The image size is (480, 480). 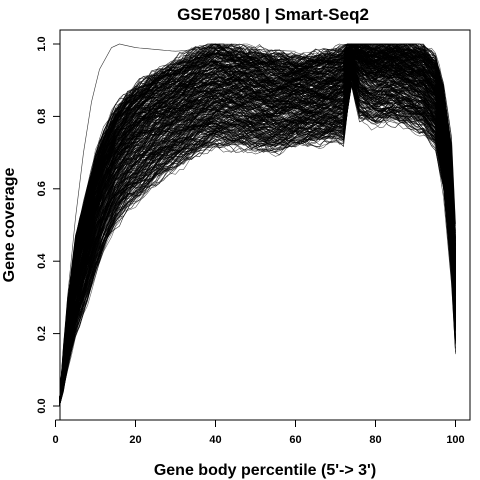 I want to click on x-tick-label: 20, so click(x=135, y=440).